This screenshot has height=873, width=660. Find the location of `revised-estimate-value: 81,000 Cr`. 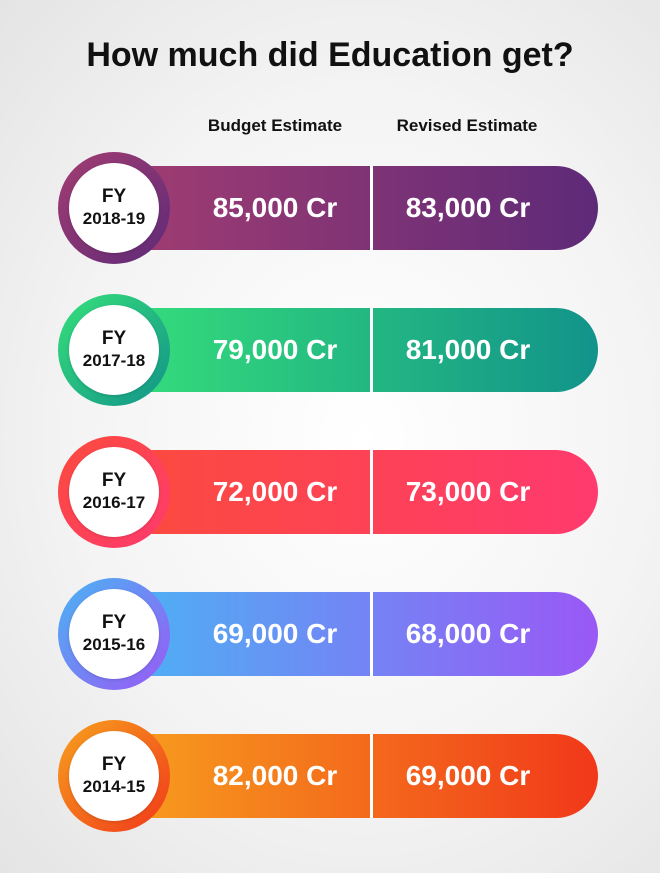

revised-estimate-value: 81,000 Cr is located at coordinates (468, 349).